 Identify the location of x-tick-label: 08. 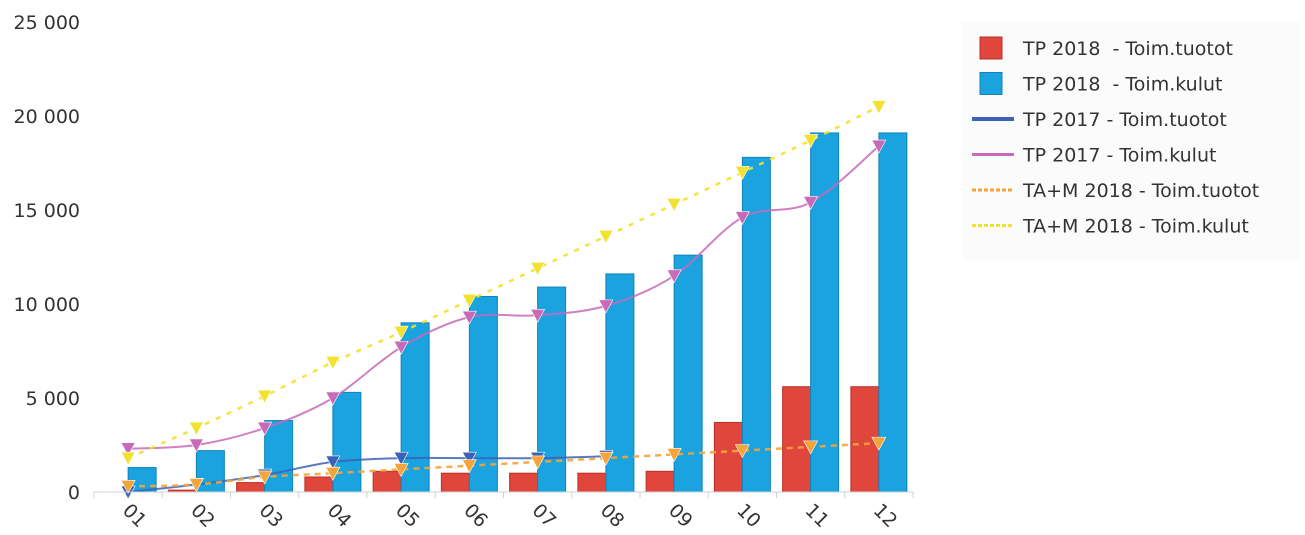
(612, 515).